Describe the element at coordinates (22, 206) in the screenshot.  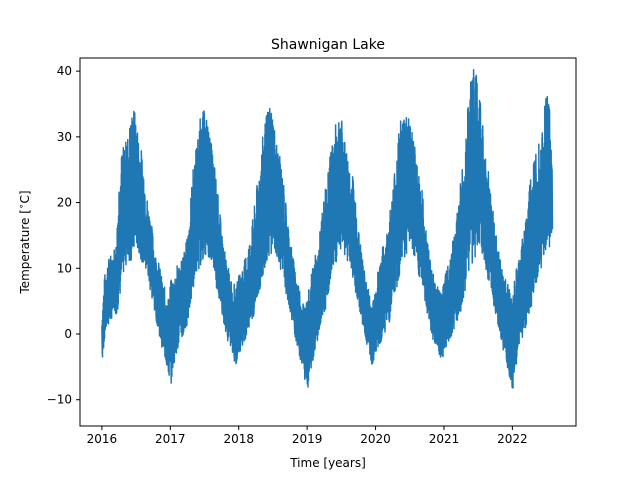
I see `degree-symbol: ∘` at that location.